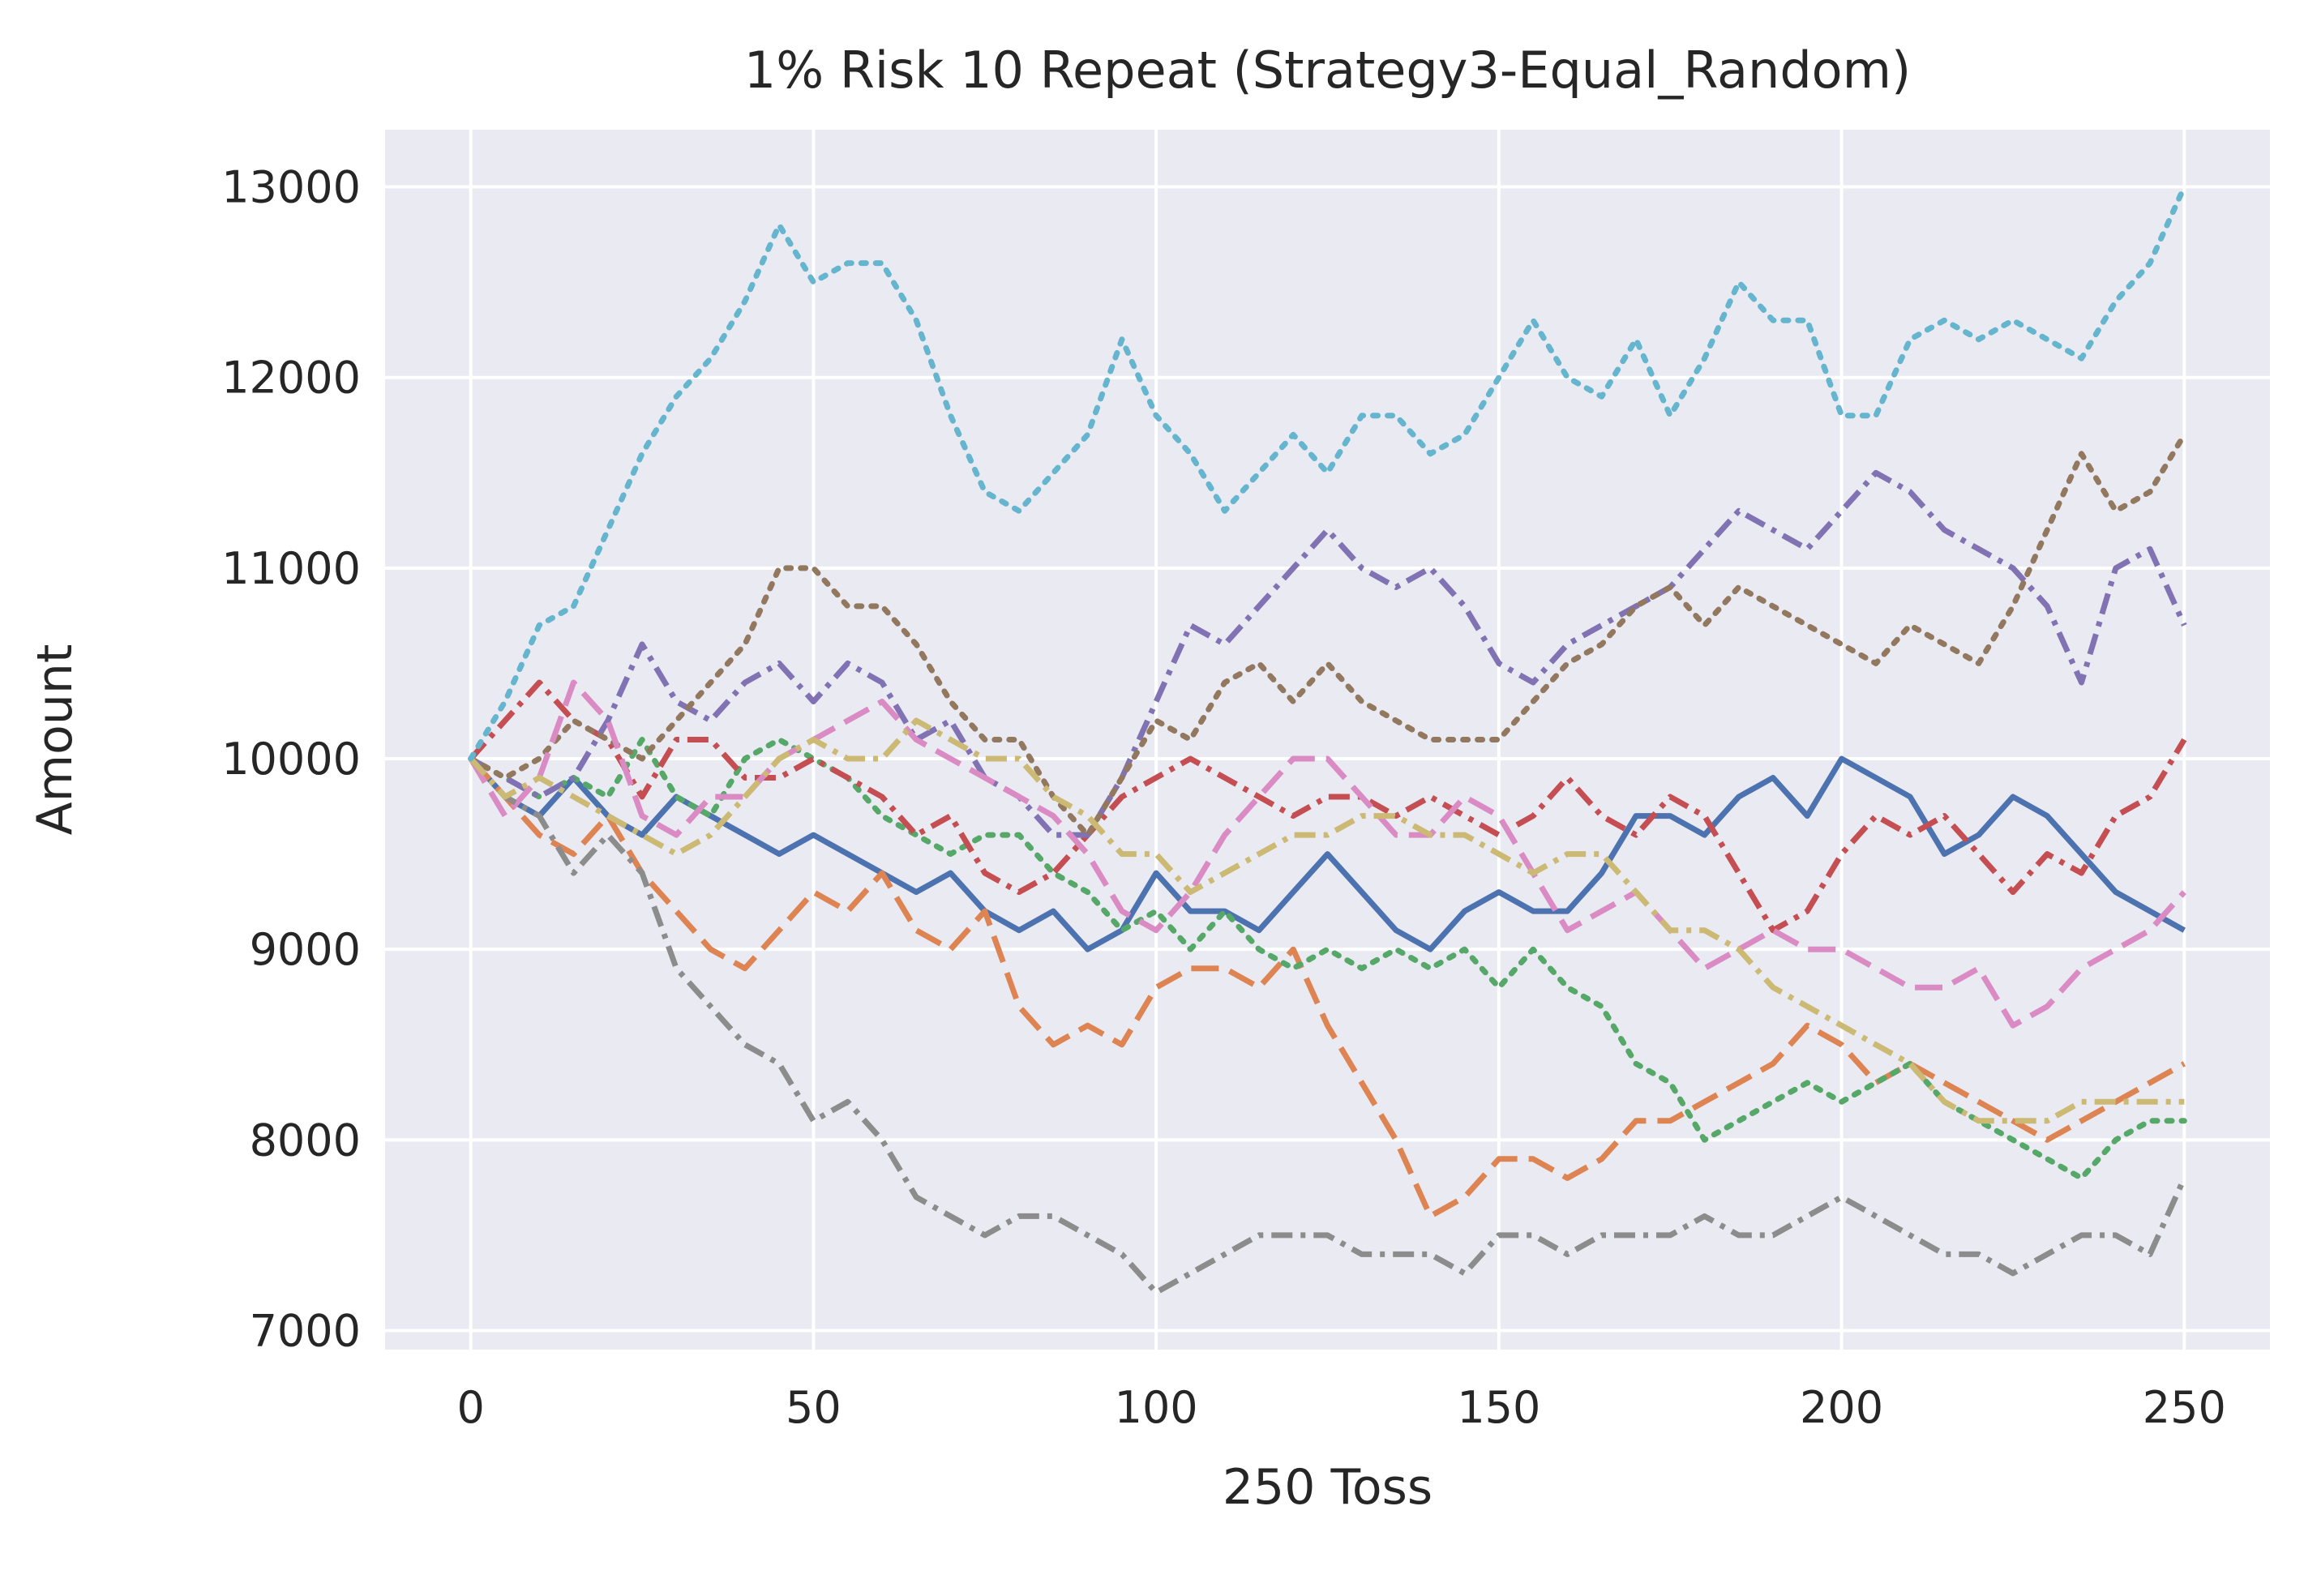 This screenshot has height=1596, width=2304. Describe the element at coordinates (291, 568) in the screenshot. I see `y-tick-label: 11000` at that location.